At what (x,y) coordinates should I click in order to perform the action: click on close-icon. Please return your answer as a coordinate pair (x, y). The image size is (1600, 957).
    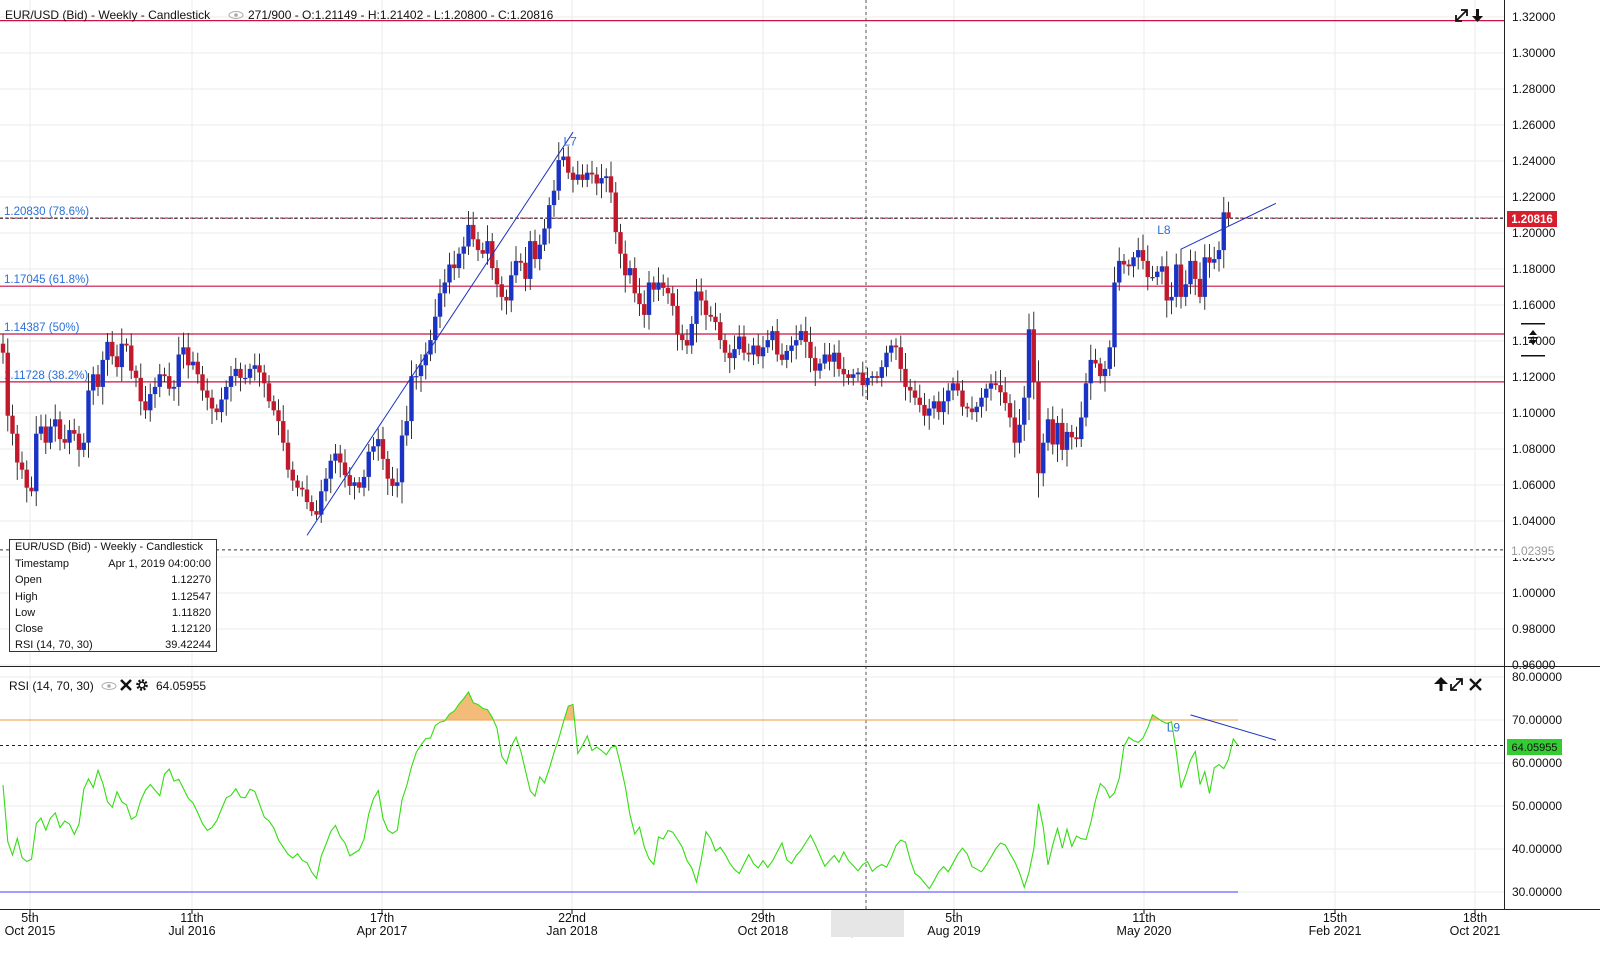
    Looking at the image, I should click on (1475, 684).